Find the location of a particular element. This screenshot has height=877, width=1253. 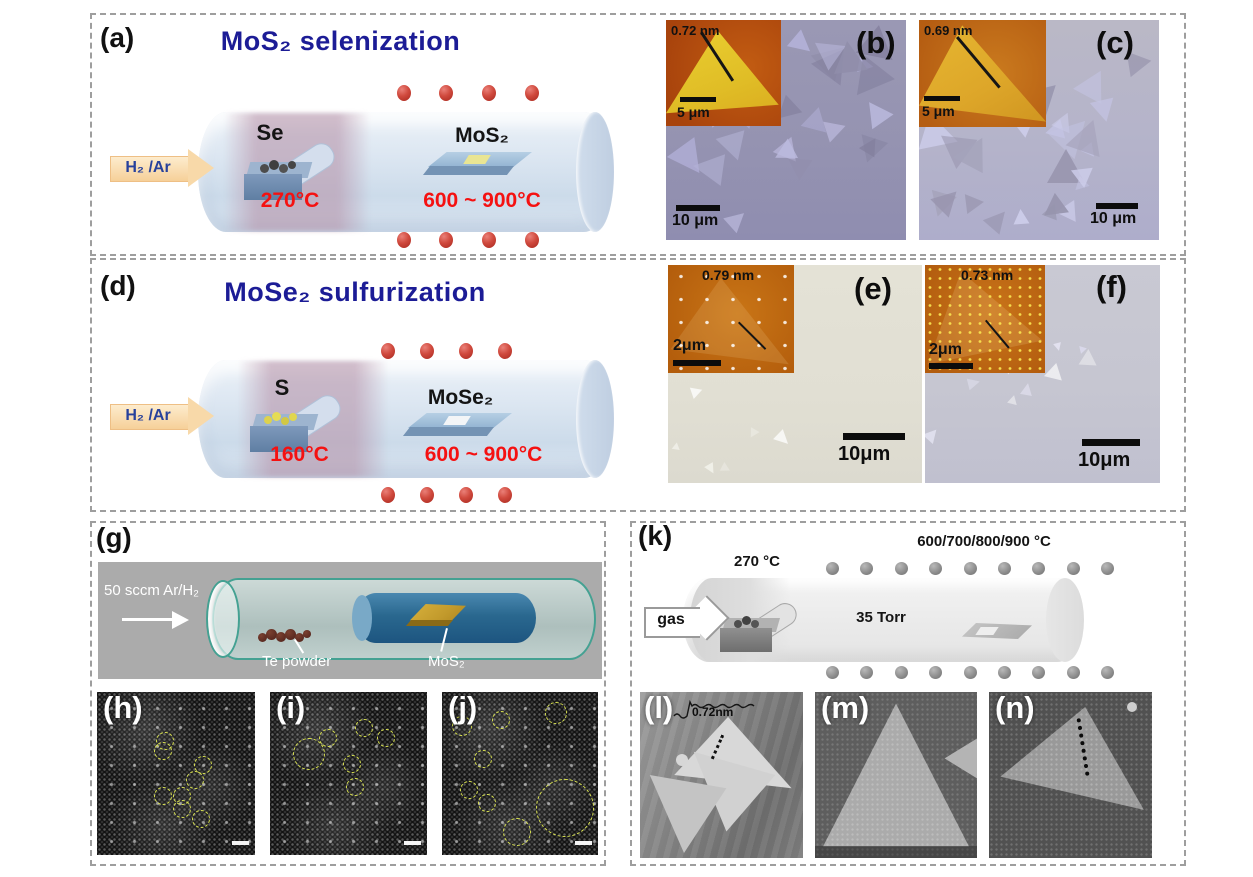

tube-end-cap-k is located at coordinates (1065, 620).